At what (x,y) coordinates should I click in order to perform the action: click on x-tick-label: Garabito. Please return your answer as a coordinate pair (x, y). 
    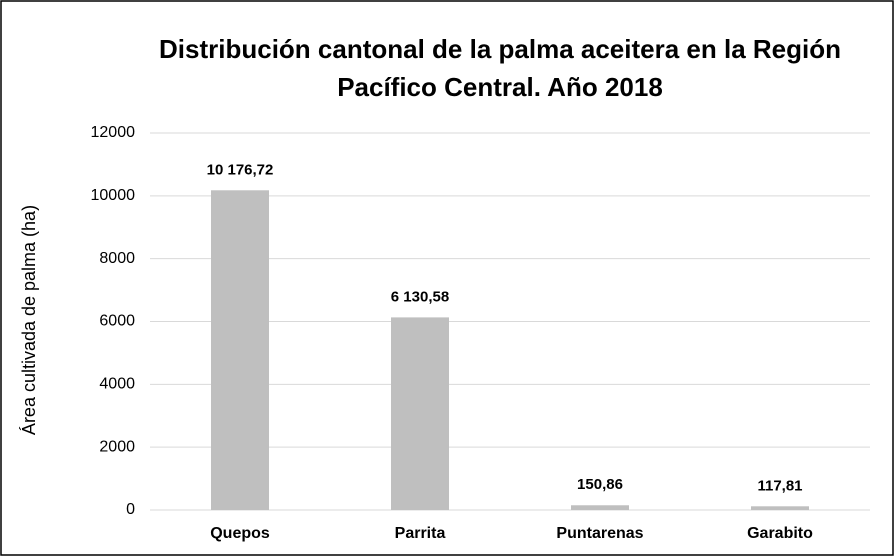
    Looking at the image, I should click on (780, 533).